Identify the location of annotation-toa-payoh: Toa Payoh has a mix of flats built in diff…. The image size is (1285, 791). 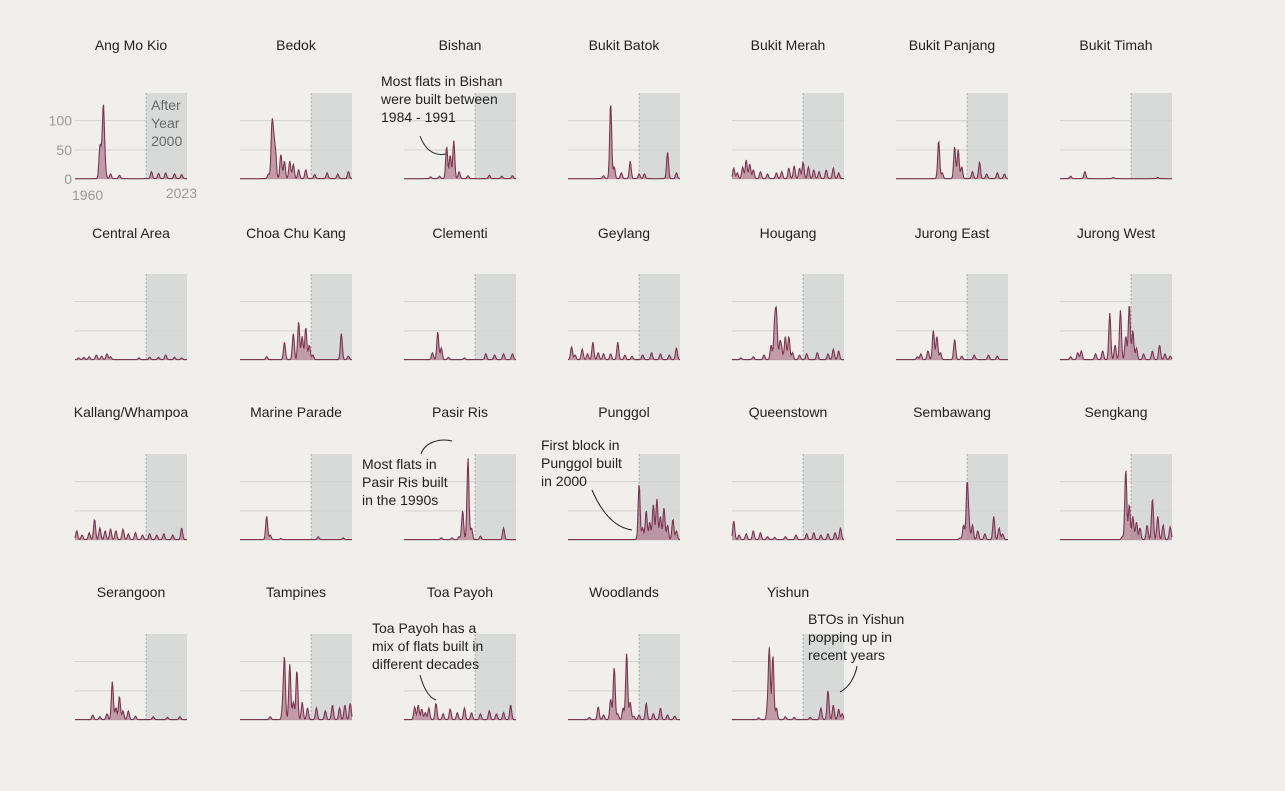
(427, 646).